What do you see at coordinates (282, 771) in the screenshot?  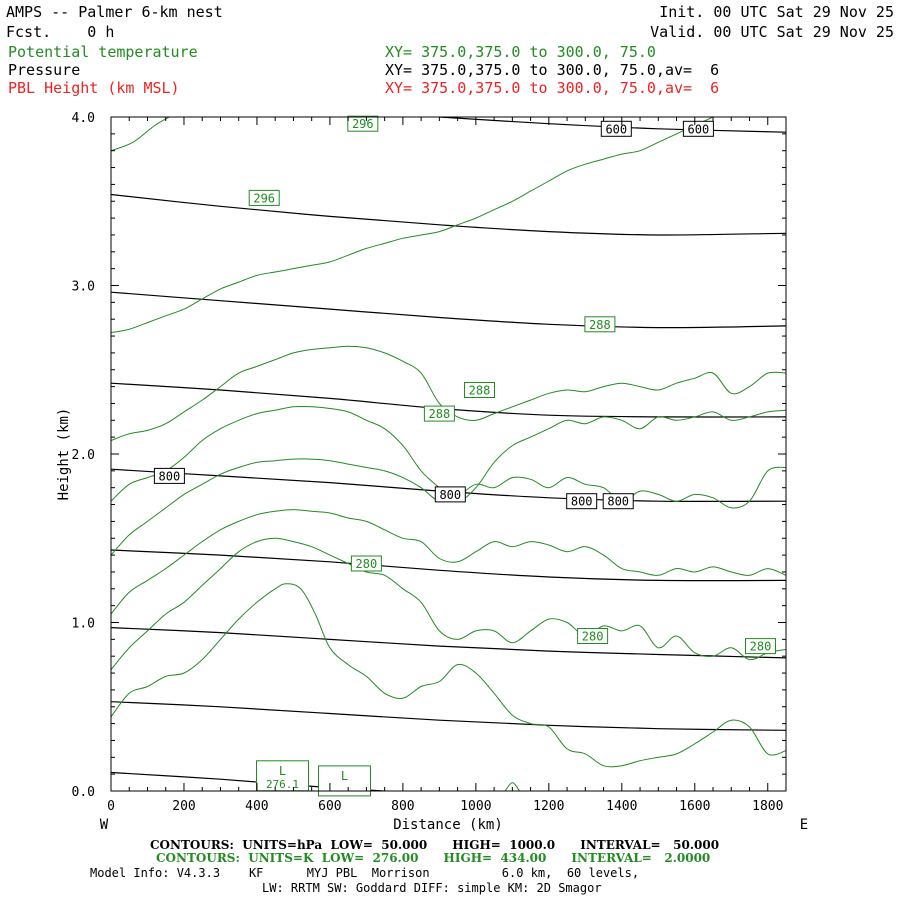 I see `low-marker-0: L` at bounding box center [282, 771].